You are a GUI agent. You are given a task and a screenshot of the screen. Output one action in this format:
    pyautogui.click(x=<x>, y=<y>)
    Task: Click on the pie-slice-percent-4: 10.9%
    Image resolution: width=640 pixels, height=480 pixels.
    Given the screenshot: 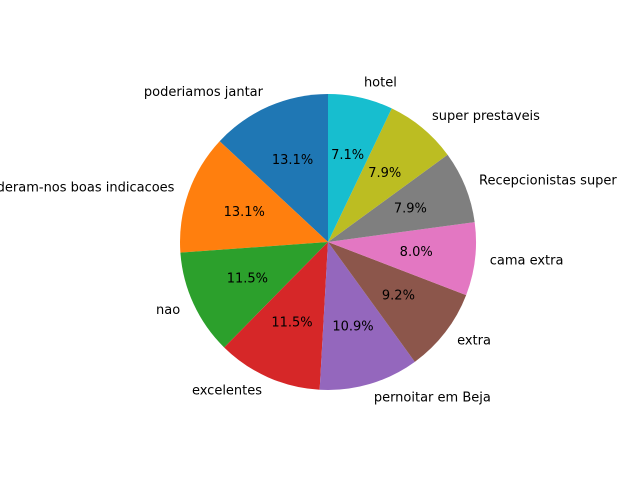 What is the action you would take?
    pyautogui.click(x=352, y=327)
    